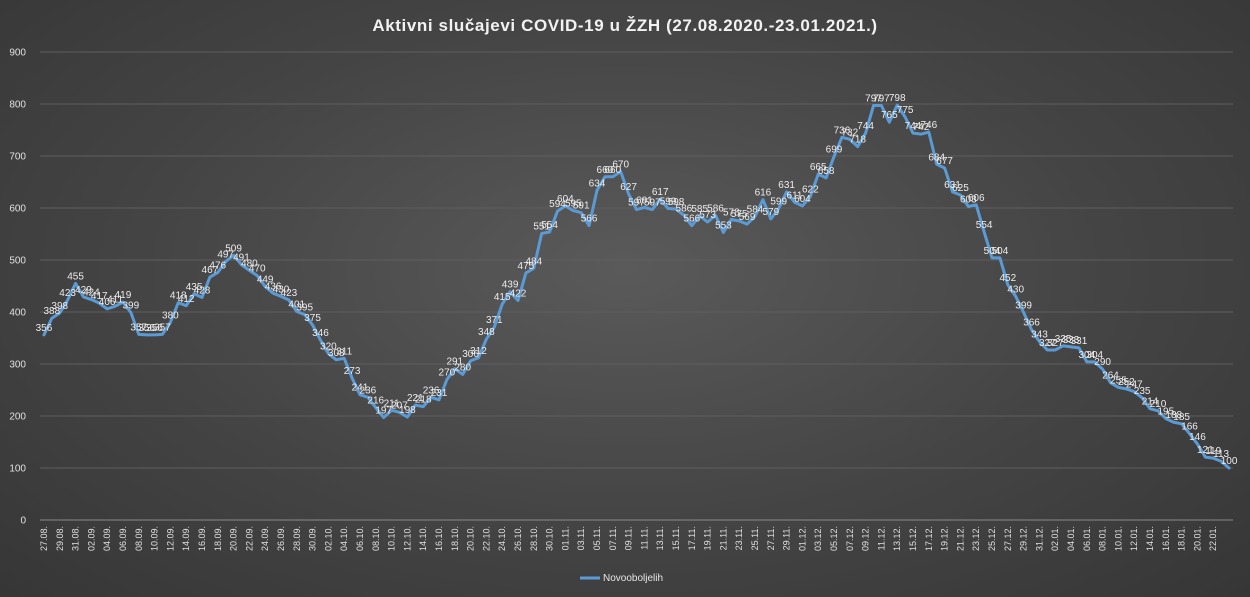 This screenshot has width=1250, height=597. What do you see at coordinates (336, 353) in the screenshot?
I see `data-label: 308` at bounding box center [336, 353].